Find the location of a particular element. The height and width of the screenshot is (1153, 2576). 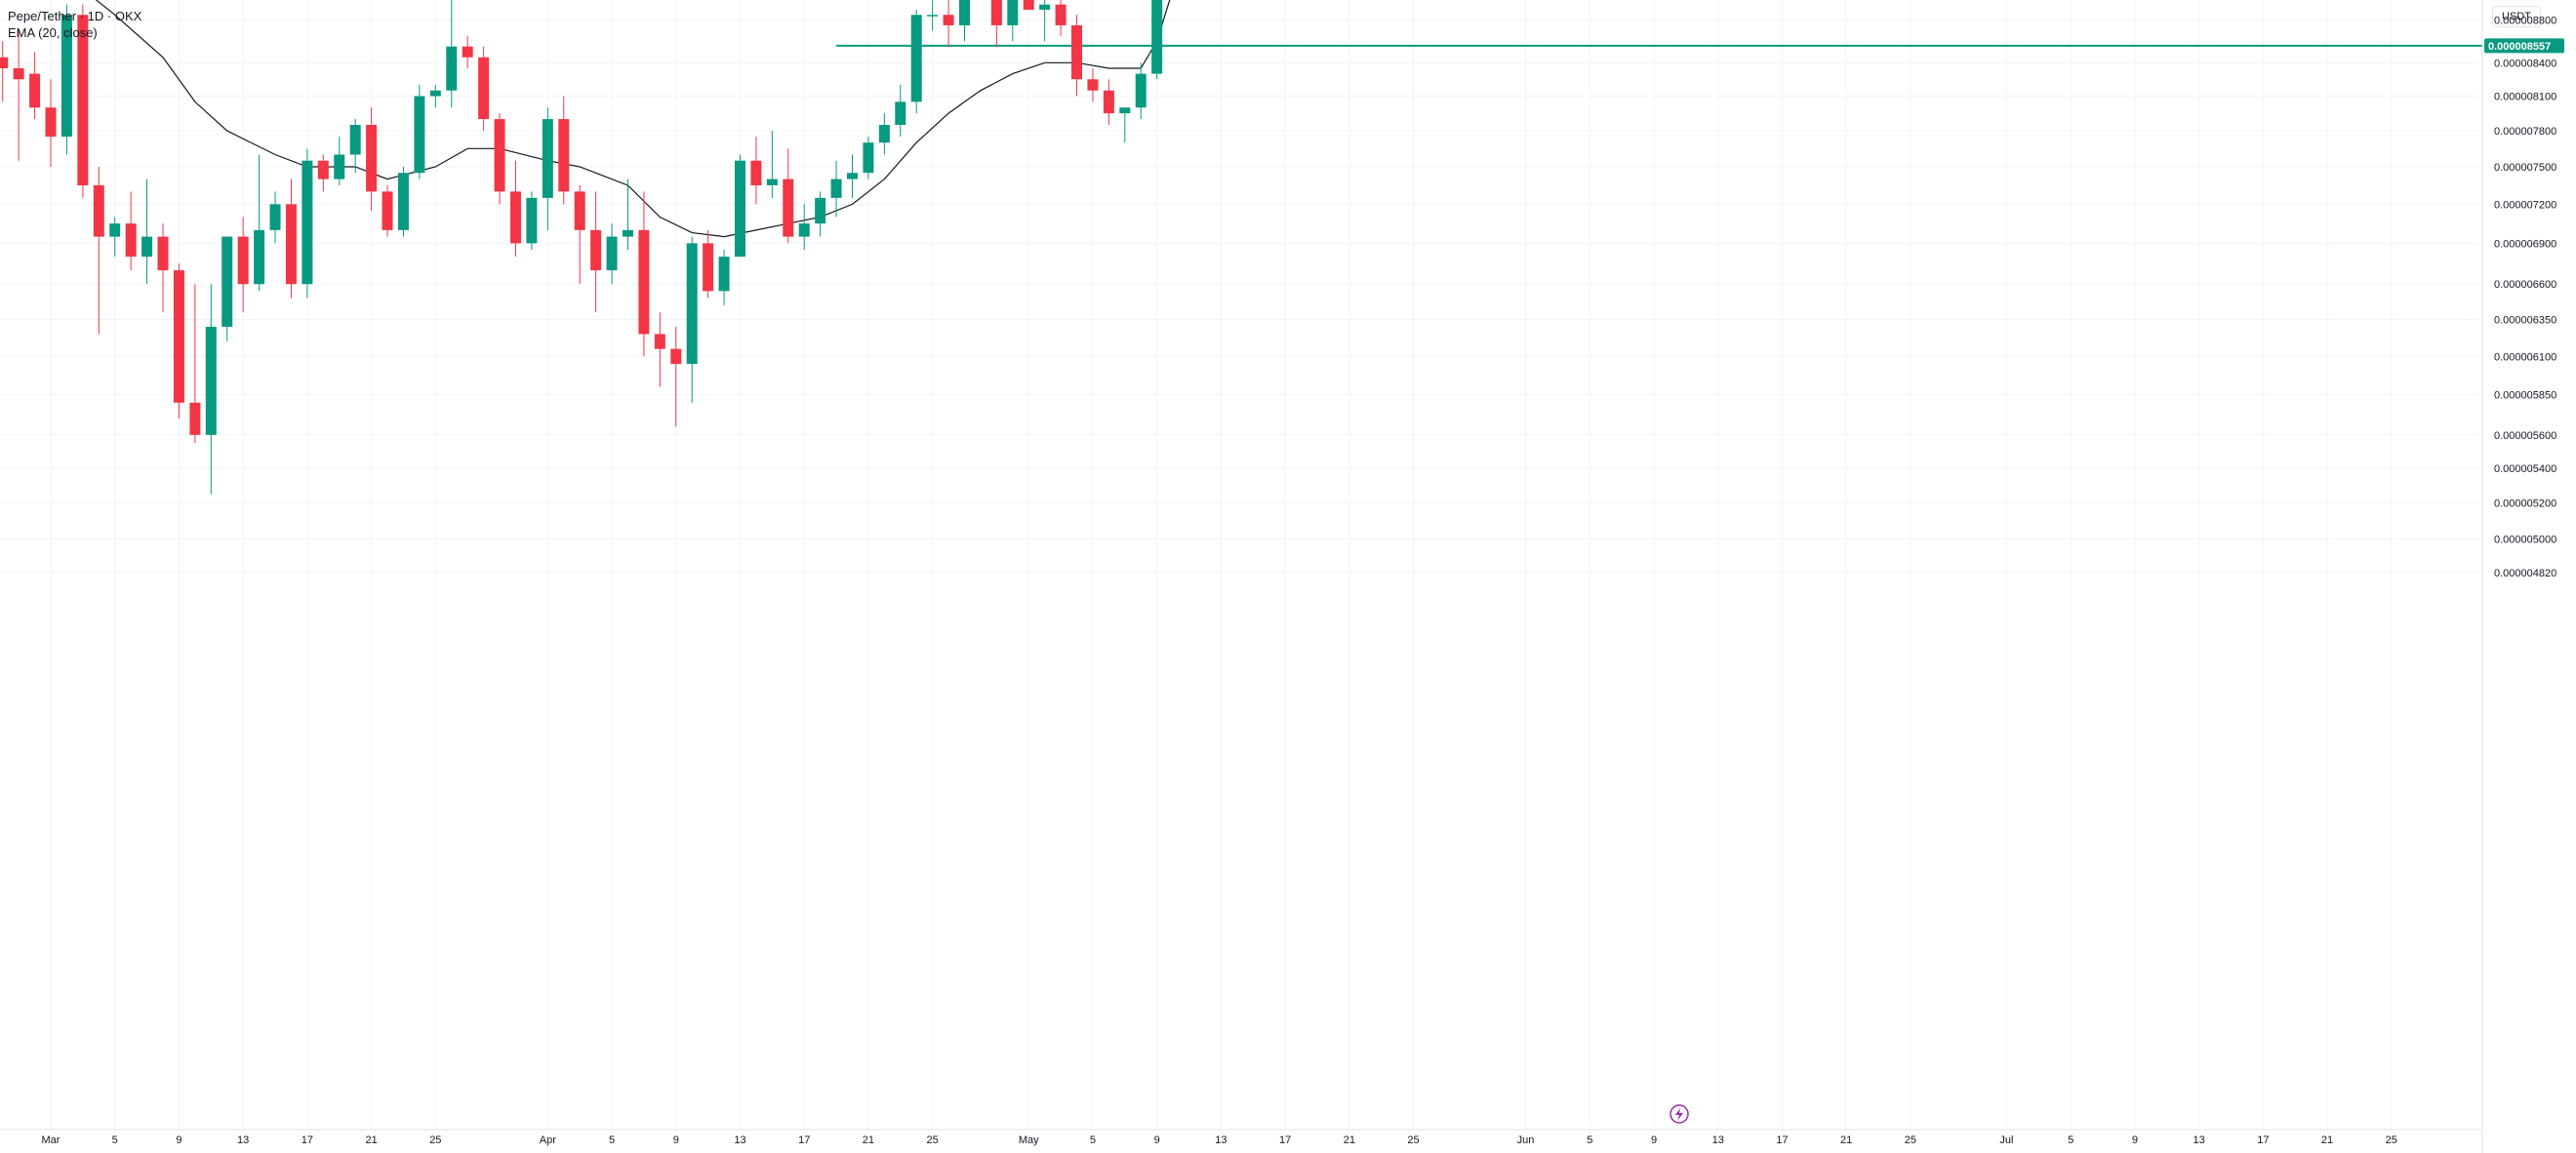

horizontal-lines is located at coordinates (1659, 45).